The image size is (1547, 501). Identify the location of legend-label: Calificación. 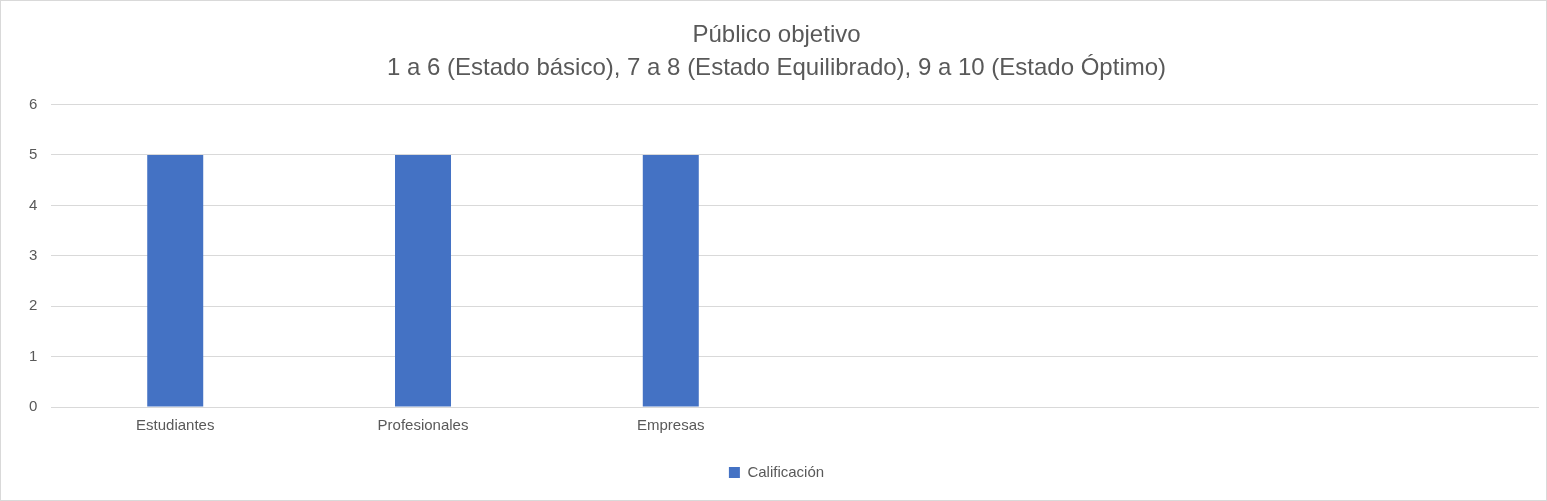
(786, 471).